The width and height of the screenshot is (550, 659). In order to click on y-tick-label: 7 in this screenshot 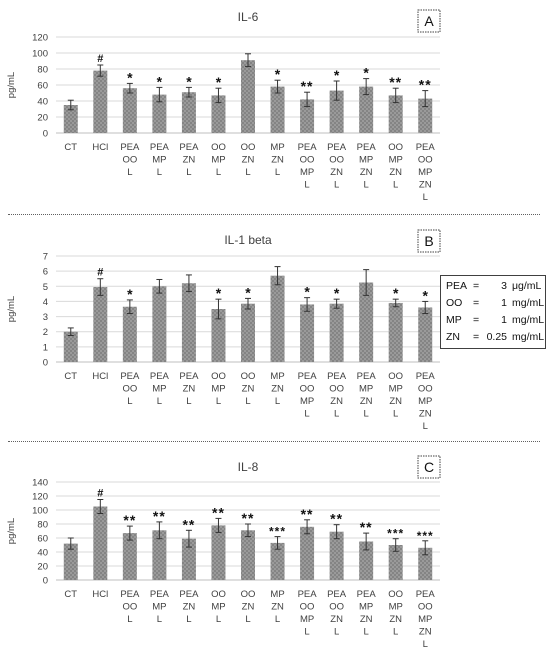, I will do `click(45, 257)`.